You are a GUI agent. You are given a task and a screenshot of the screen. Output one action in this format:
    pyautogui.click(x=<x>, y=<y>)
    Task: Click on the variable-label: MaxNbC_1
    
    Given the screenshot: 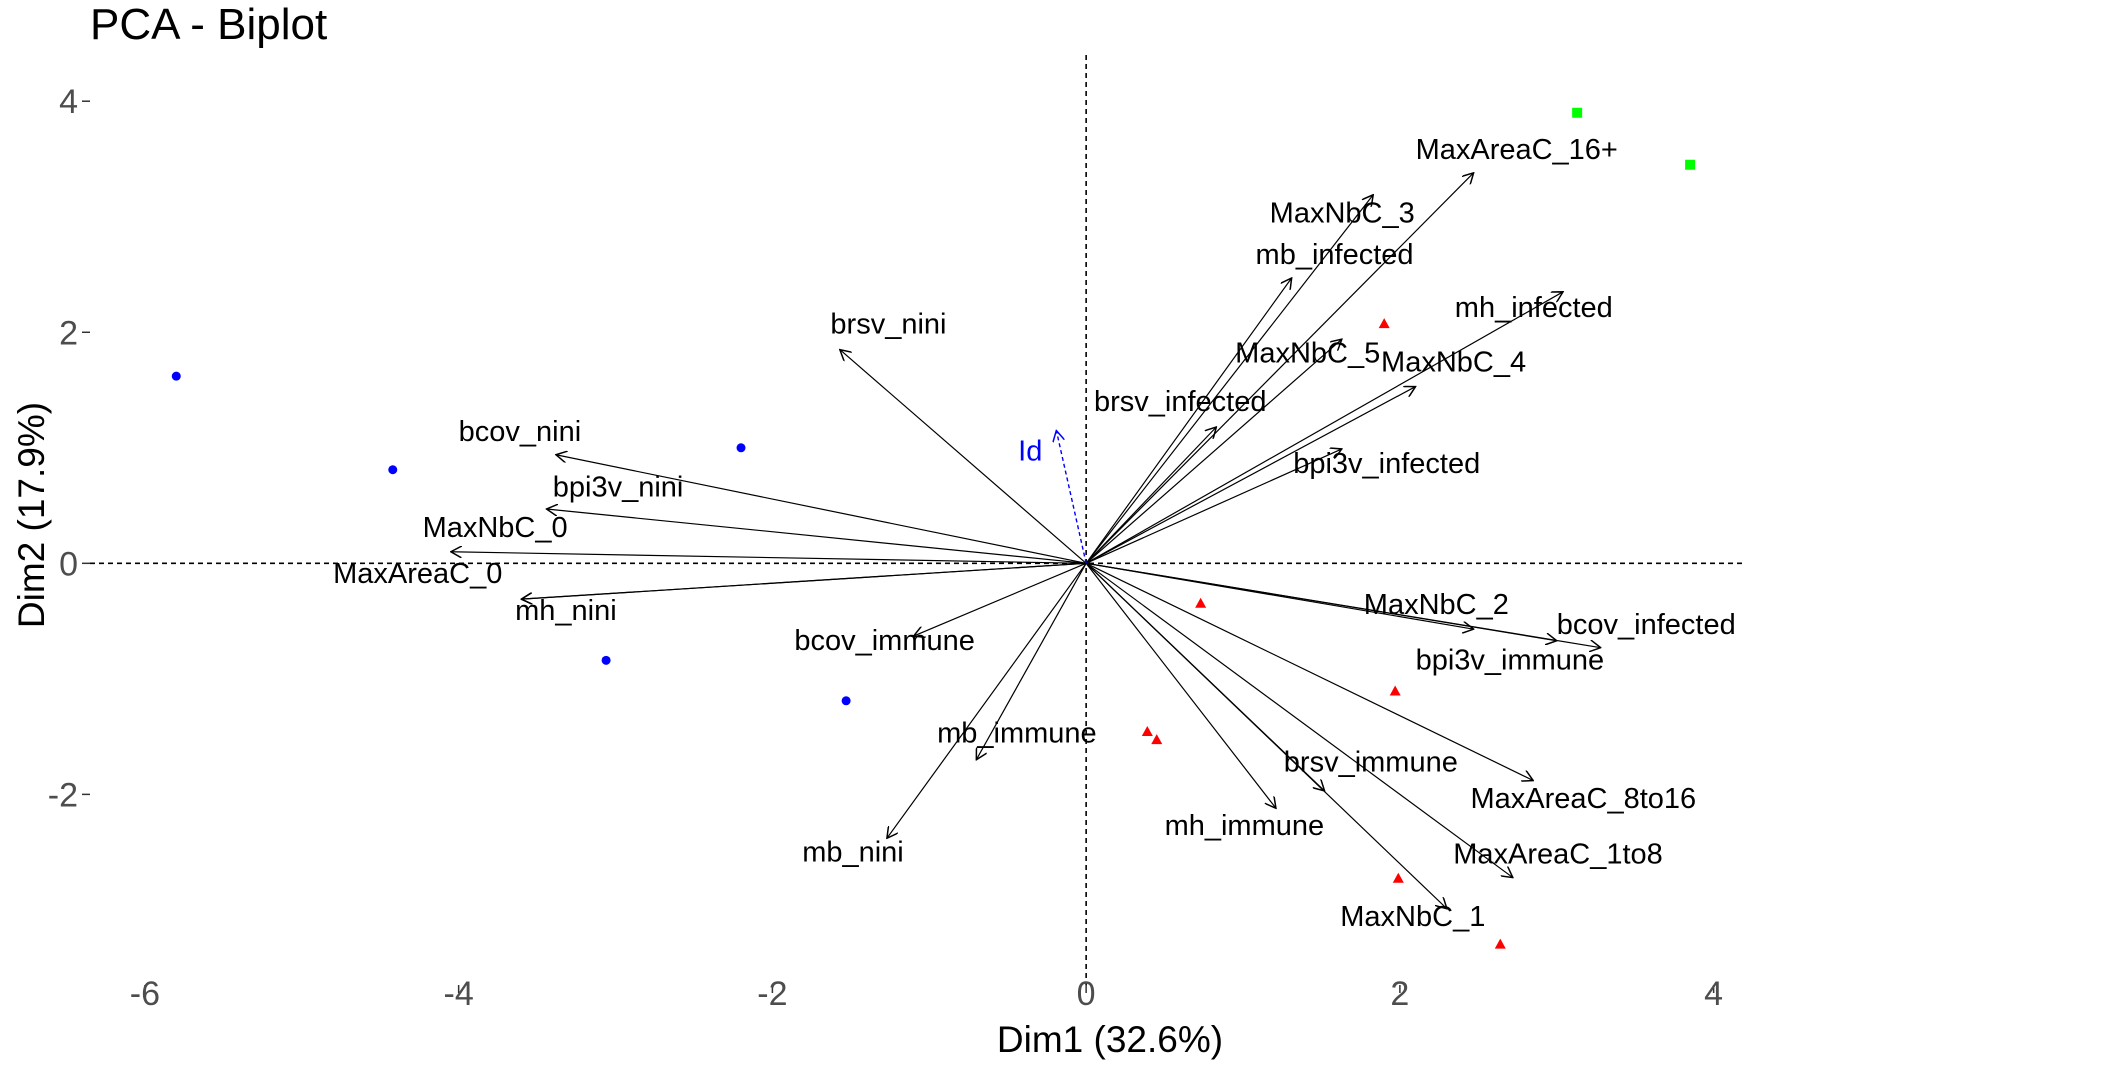 What is the action you would take?
    pyautogui.click(x=1412, y=917)
    